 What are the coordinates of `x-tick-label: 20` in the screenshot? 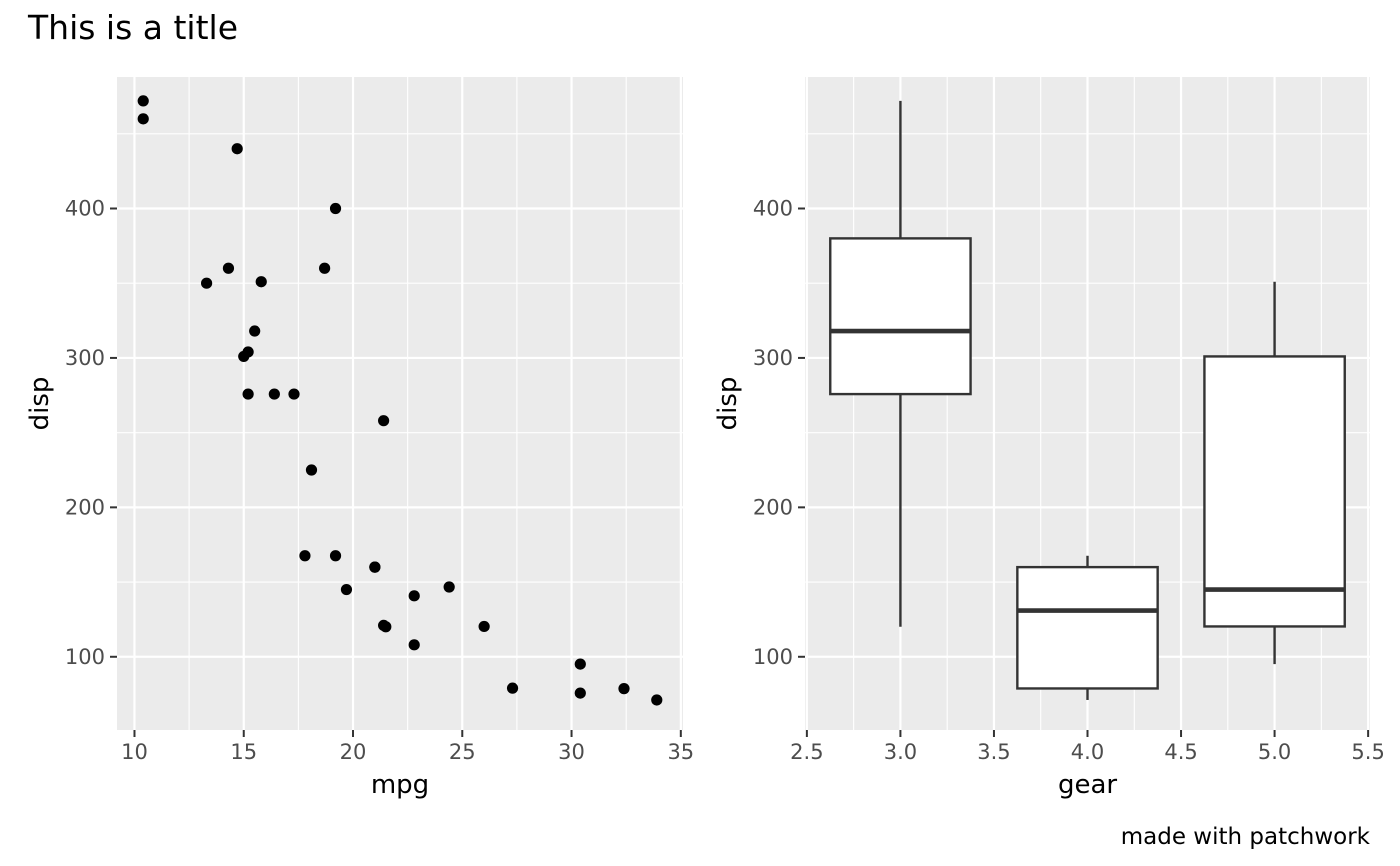 It's located at (353, 752).